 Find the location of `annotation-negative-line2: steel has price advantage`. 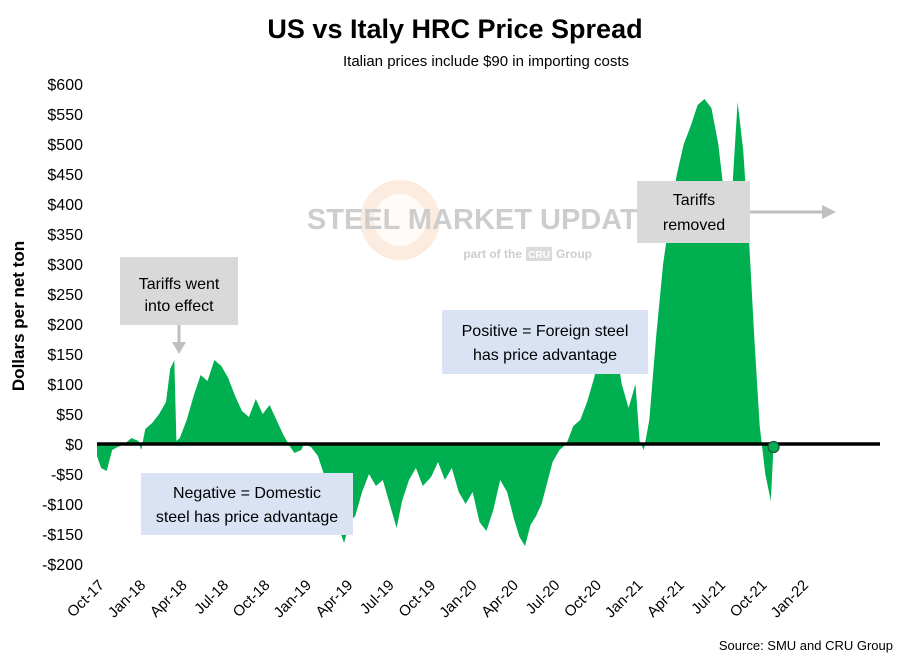

annotation-negative-line2: steel has price advantage is located at coordinates (247, 517).